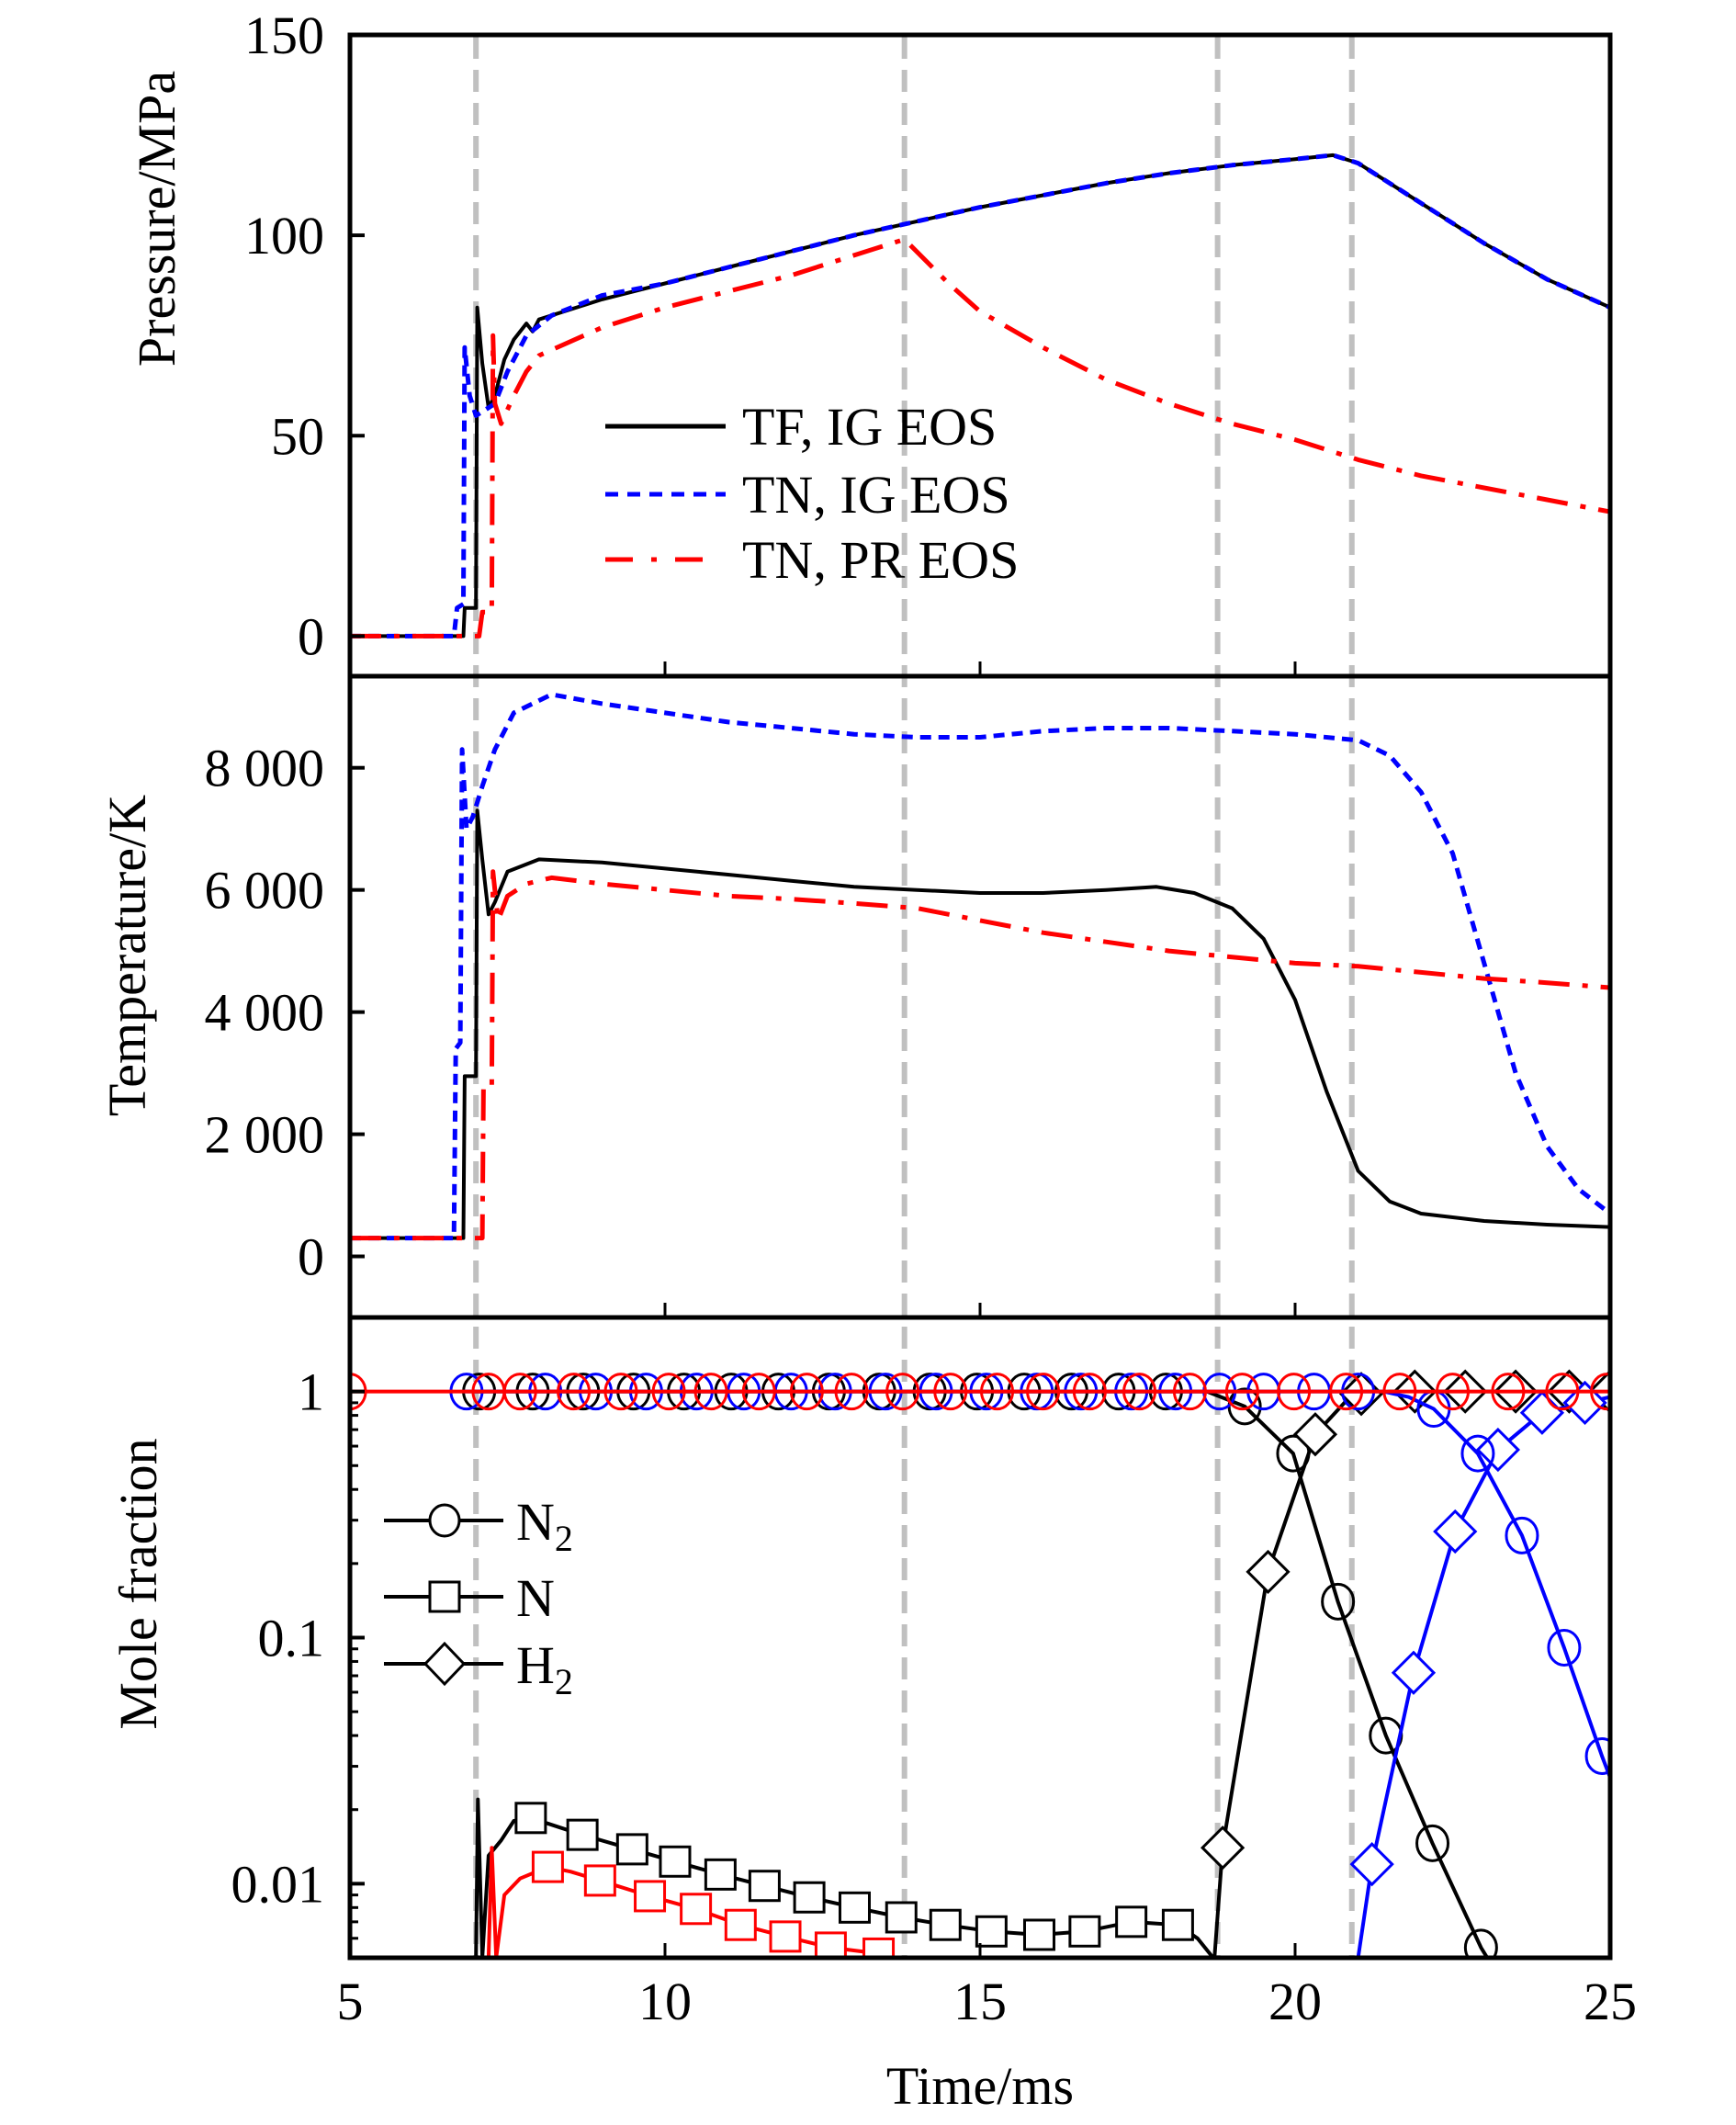 Image resolution: width=1736 pixels, height=2125 pixels. Describe the element at coordinates (156, 219) in the screenshot. I see `pressure-axis-title: Pressure/MPa` at that location.